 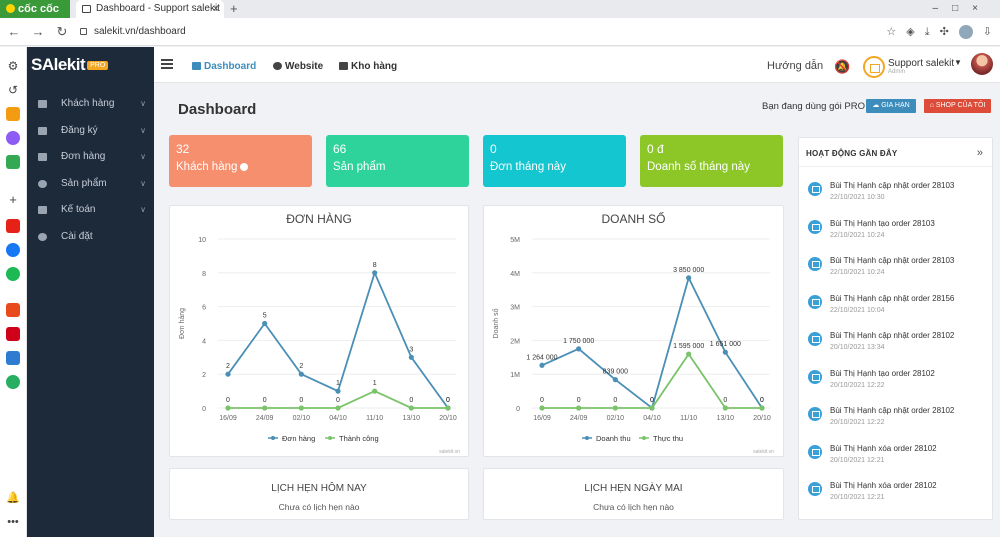 What do you see at coordinates (633, 507) in the screenshot?
I see `appointments-tomorrow-empty: Chưa có lịch hẹn nào` at bounding box center [633, 507].